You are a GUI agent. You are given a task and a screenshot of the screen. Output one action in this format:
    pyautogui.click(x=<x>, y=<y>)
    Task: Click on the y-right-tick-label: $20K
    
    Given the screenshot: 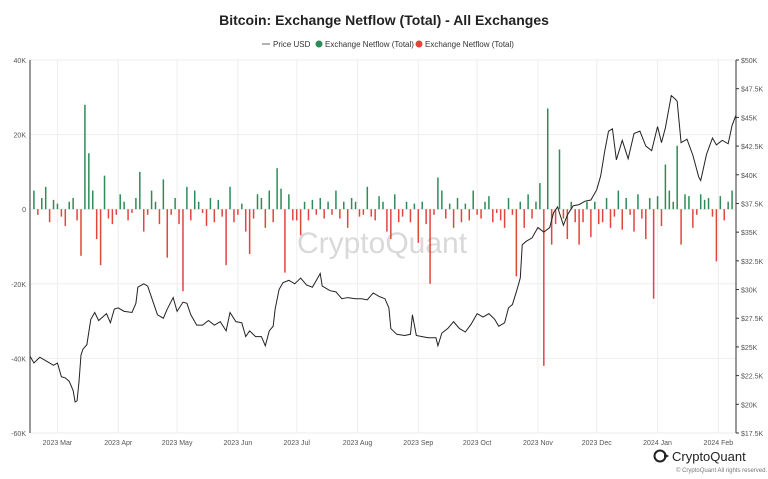 What is the action you would take?
    pyautogui.click(x=749, y=405)
    